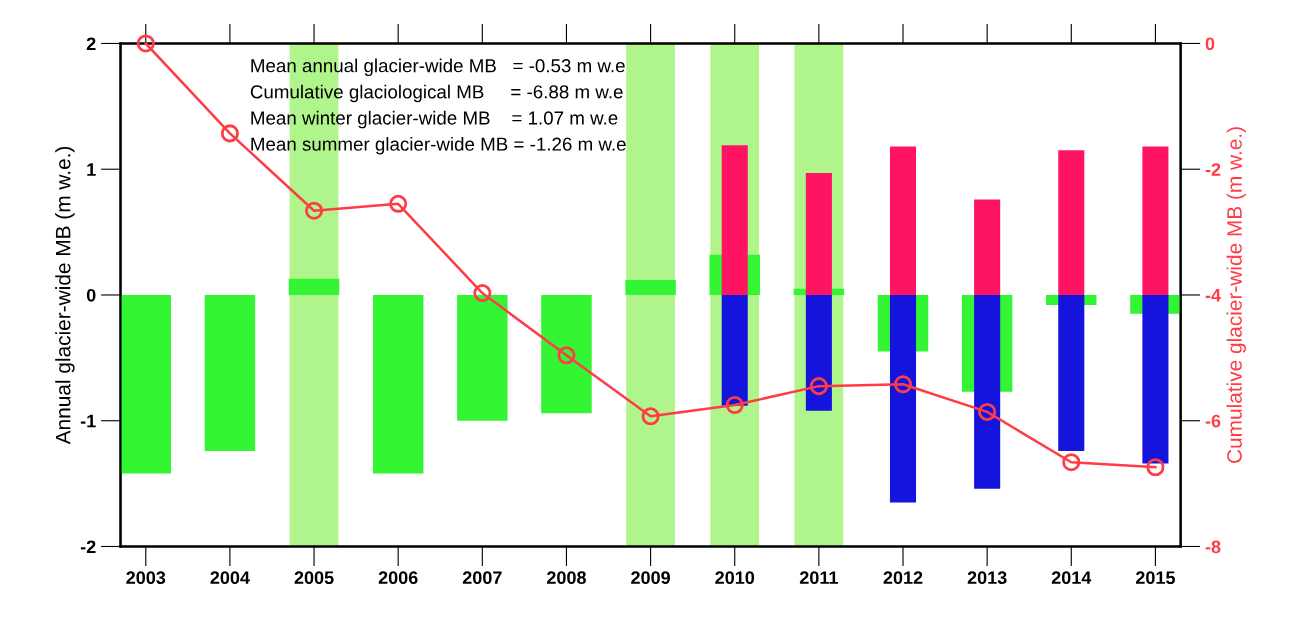 This screenshot has height=621, width=1296. What do you see at coordinates (735, 578) in the screenshot?
I see `x-tick-label: 2010` at bounding box center [735, 578].